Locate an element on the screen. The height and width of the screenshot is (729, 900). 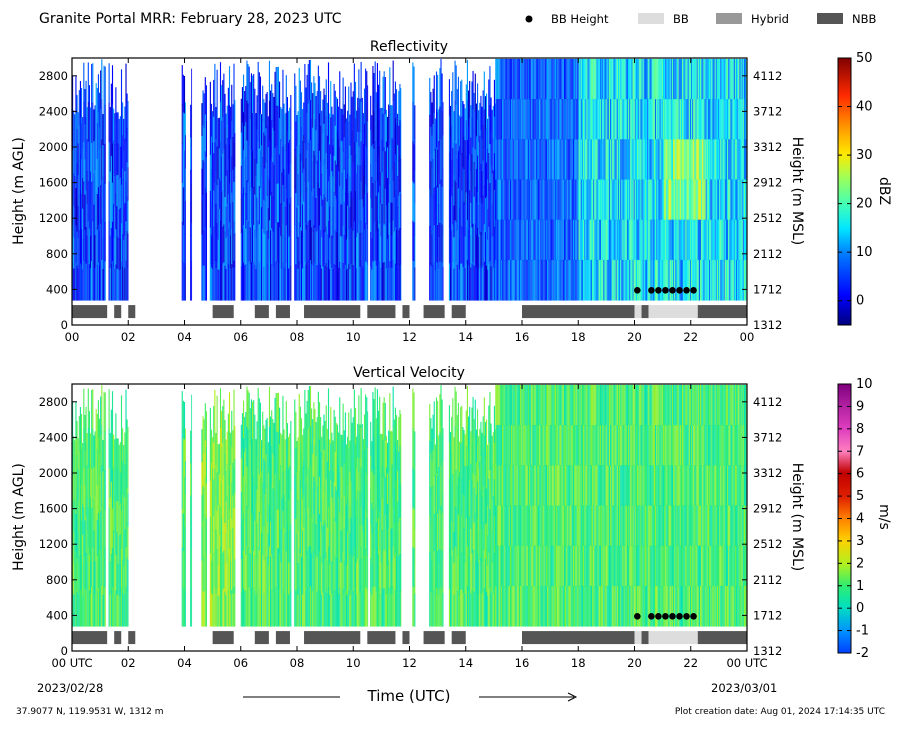
reflectivity-bb-type-segment is located at coordinates (262, 311).